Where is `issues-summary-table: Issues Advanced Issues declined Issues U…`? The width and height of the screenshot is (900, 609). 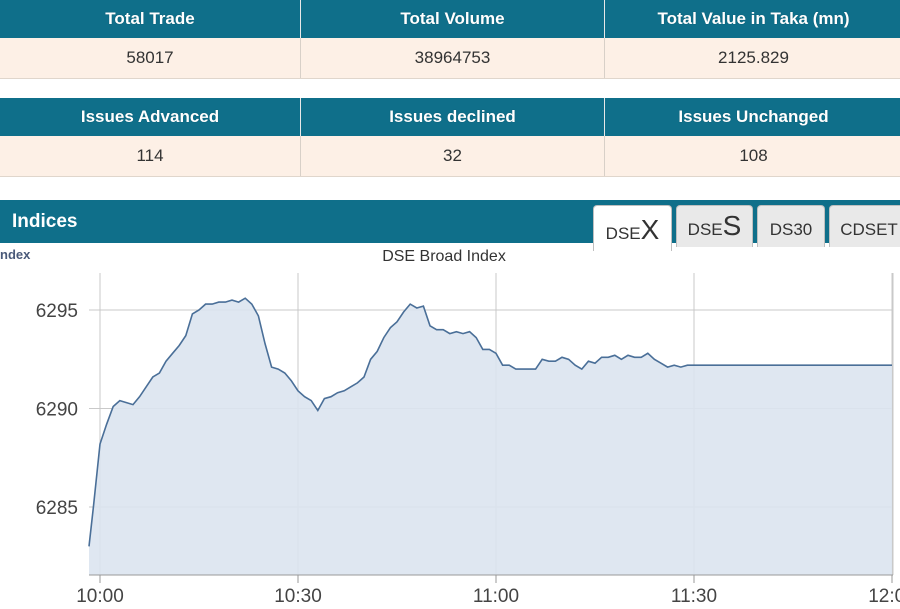 issues-summary-table: Issues Advanced Issues declined Issues U… is located at coordinates (450, 137).